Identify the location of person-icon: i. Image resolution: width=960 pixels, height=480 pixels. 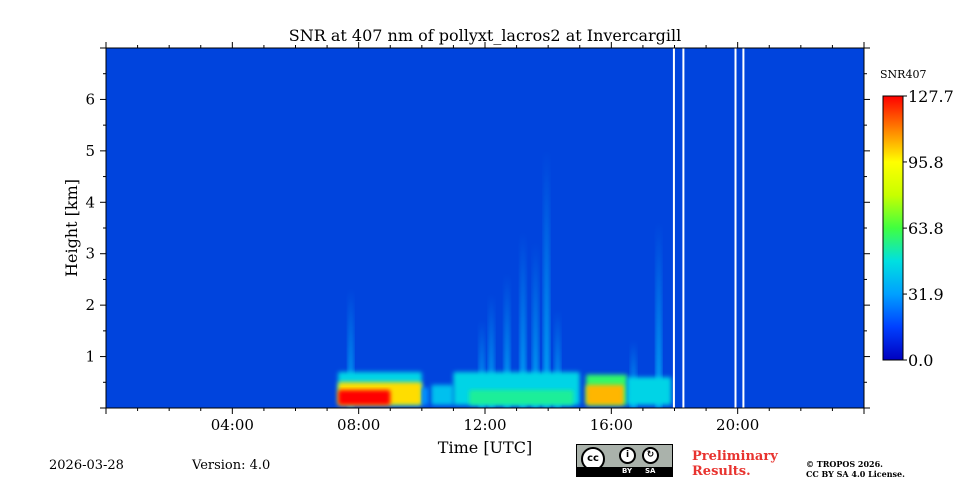
(627, 455).